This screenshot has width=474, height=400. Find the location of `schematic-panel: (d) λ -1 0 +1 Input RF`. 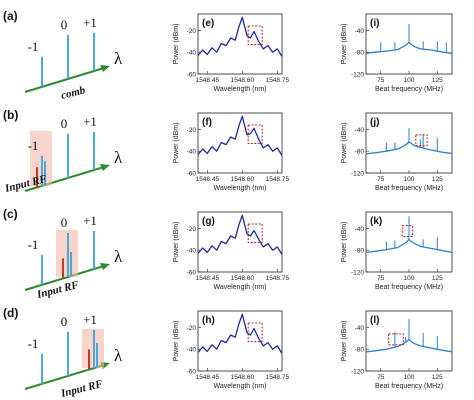

schematic-panel: (d) λ -1 0 +1 Input RF is located at coordinates (63, 353).